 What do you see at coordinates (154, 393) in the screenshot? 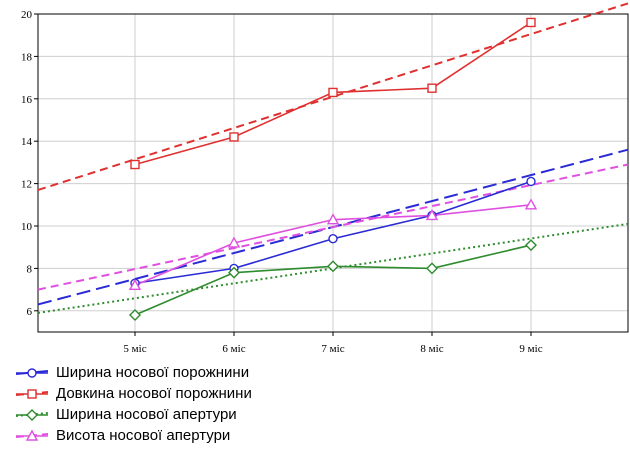
I see `legend-label: Довкина носової порожнини` at bounding box center [154, 393].